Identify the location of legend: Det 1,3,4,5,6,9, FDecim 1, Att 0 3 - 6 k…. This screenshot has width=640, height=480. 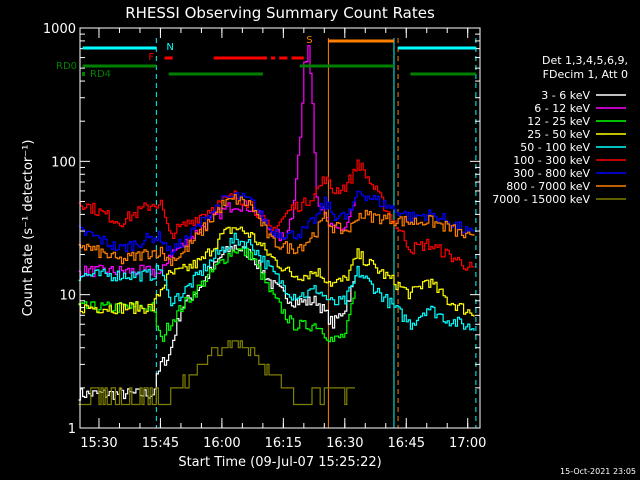
(560, 130).